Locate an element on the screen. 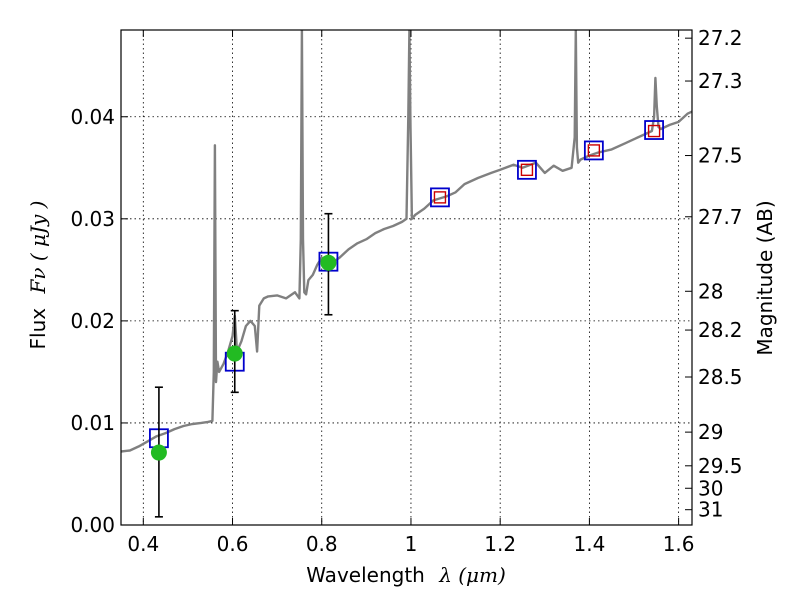 Image resolution: width=800 pixels, height=600 pixels. x-axis-label: Wavelength λ (μm) is located at coordinates (406, 575).